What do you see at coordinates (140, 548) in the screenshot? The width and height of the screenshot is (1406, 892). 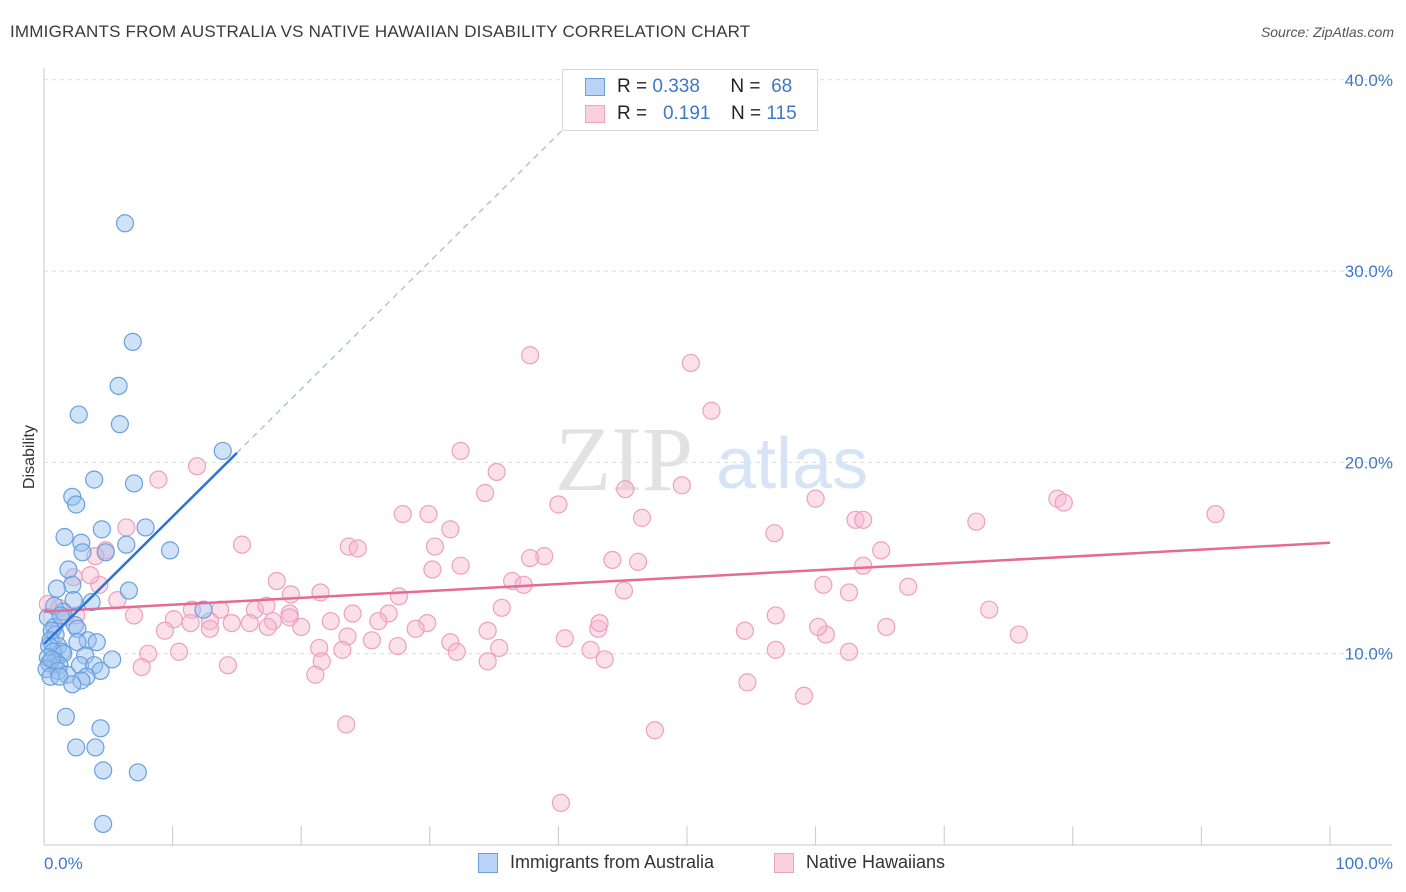 I see `australia-trend-line` at bounding box center [140, 548].